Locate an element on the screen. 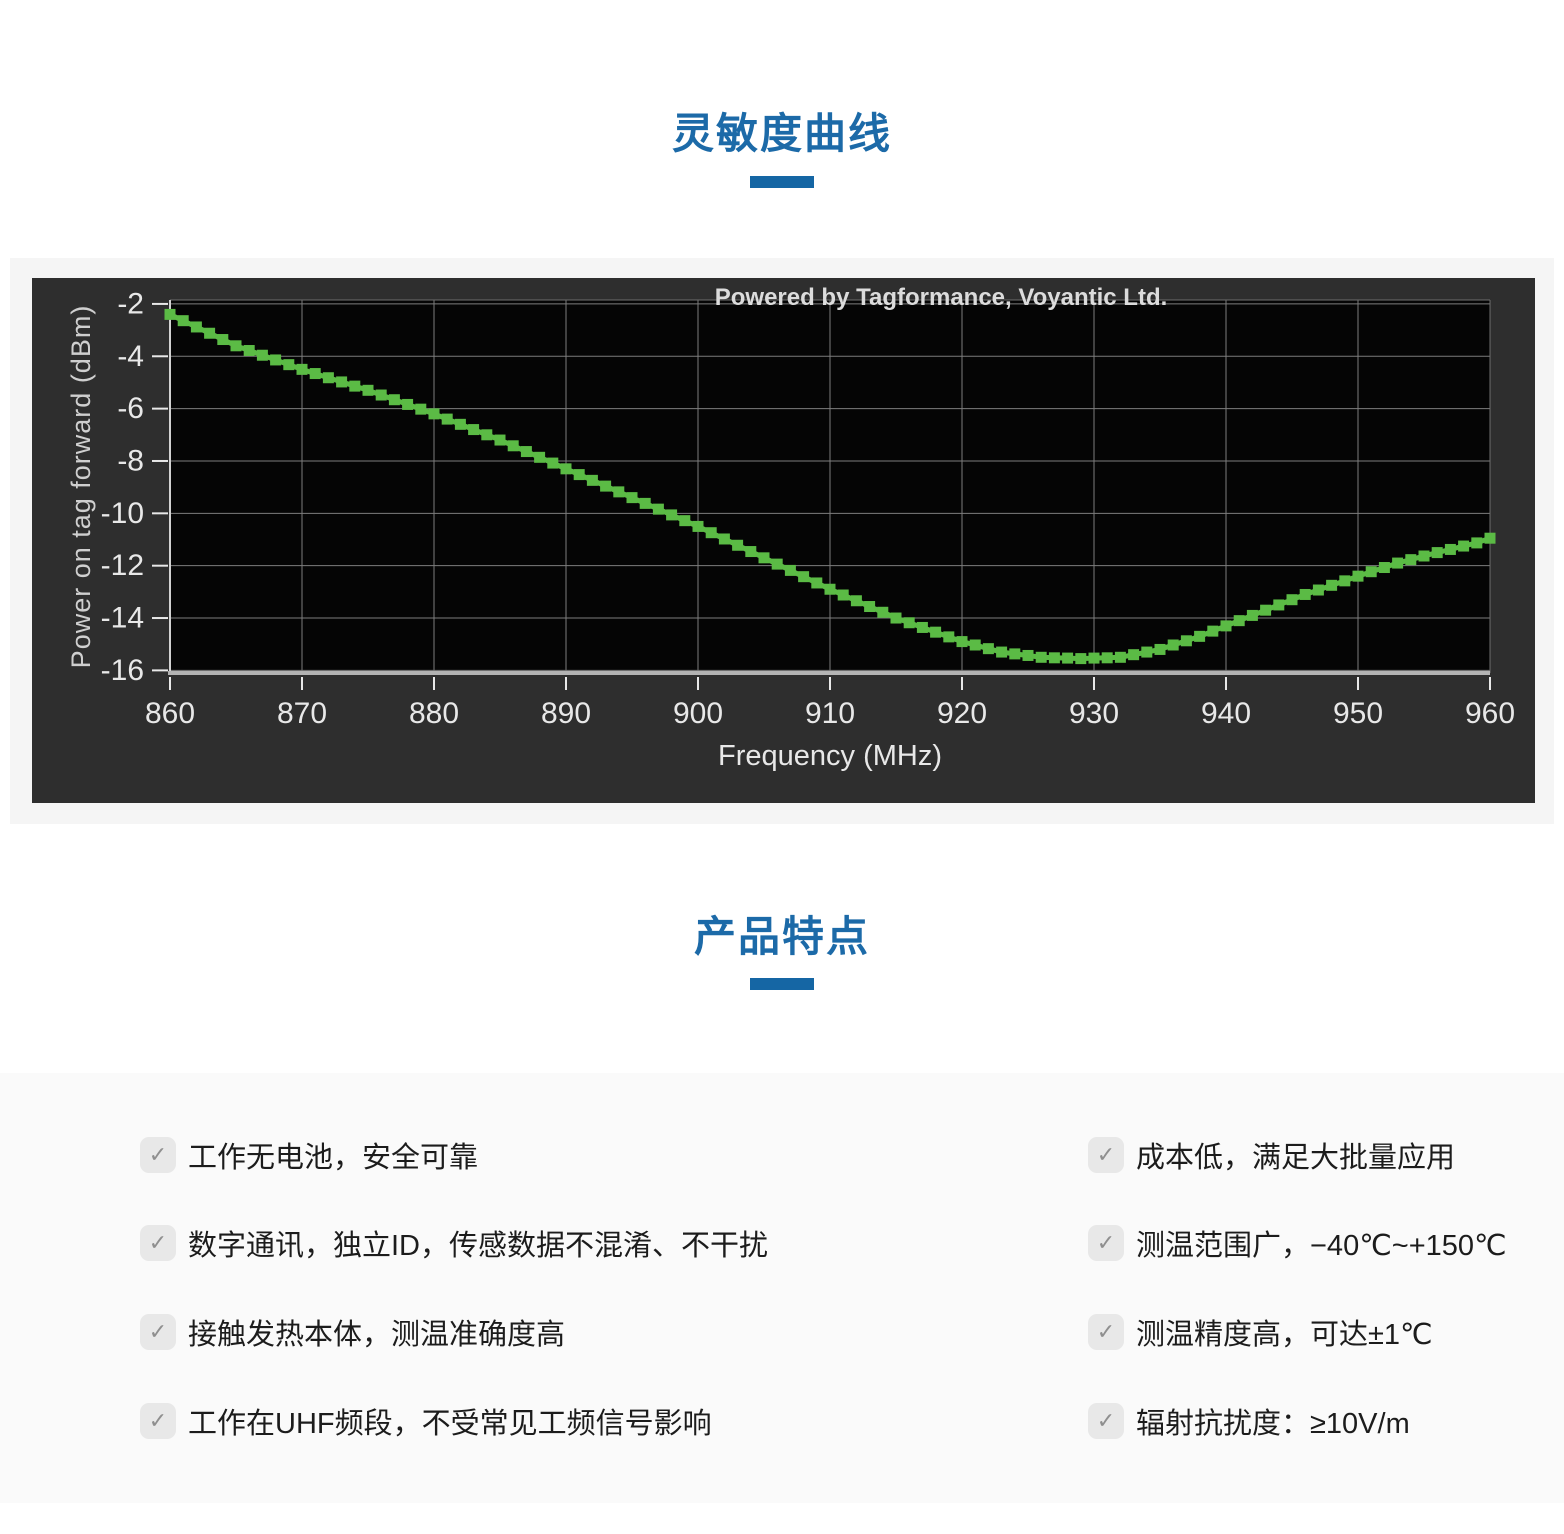 This screenshot has height=1534, width=1564. title-underline-bar is located at coordinates (782, 984).